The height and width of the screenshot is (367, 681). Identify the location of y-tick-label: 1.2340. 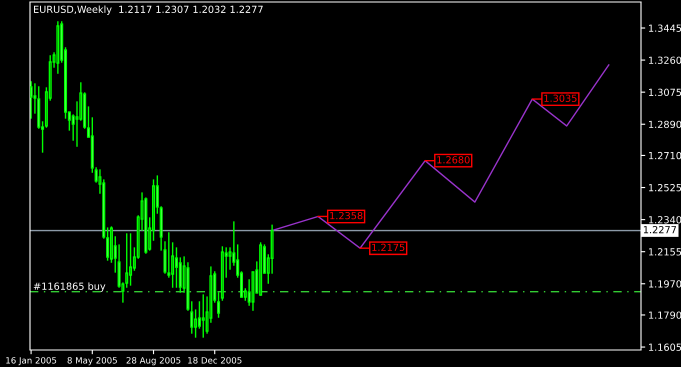
(665, 220).